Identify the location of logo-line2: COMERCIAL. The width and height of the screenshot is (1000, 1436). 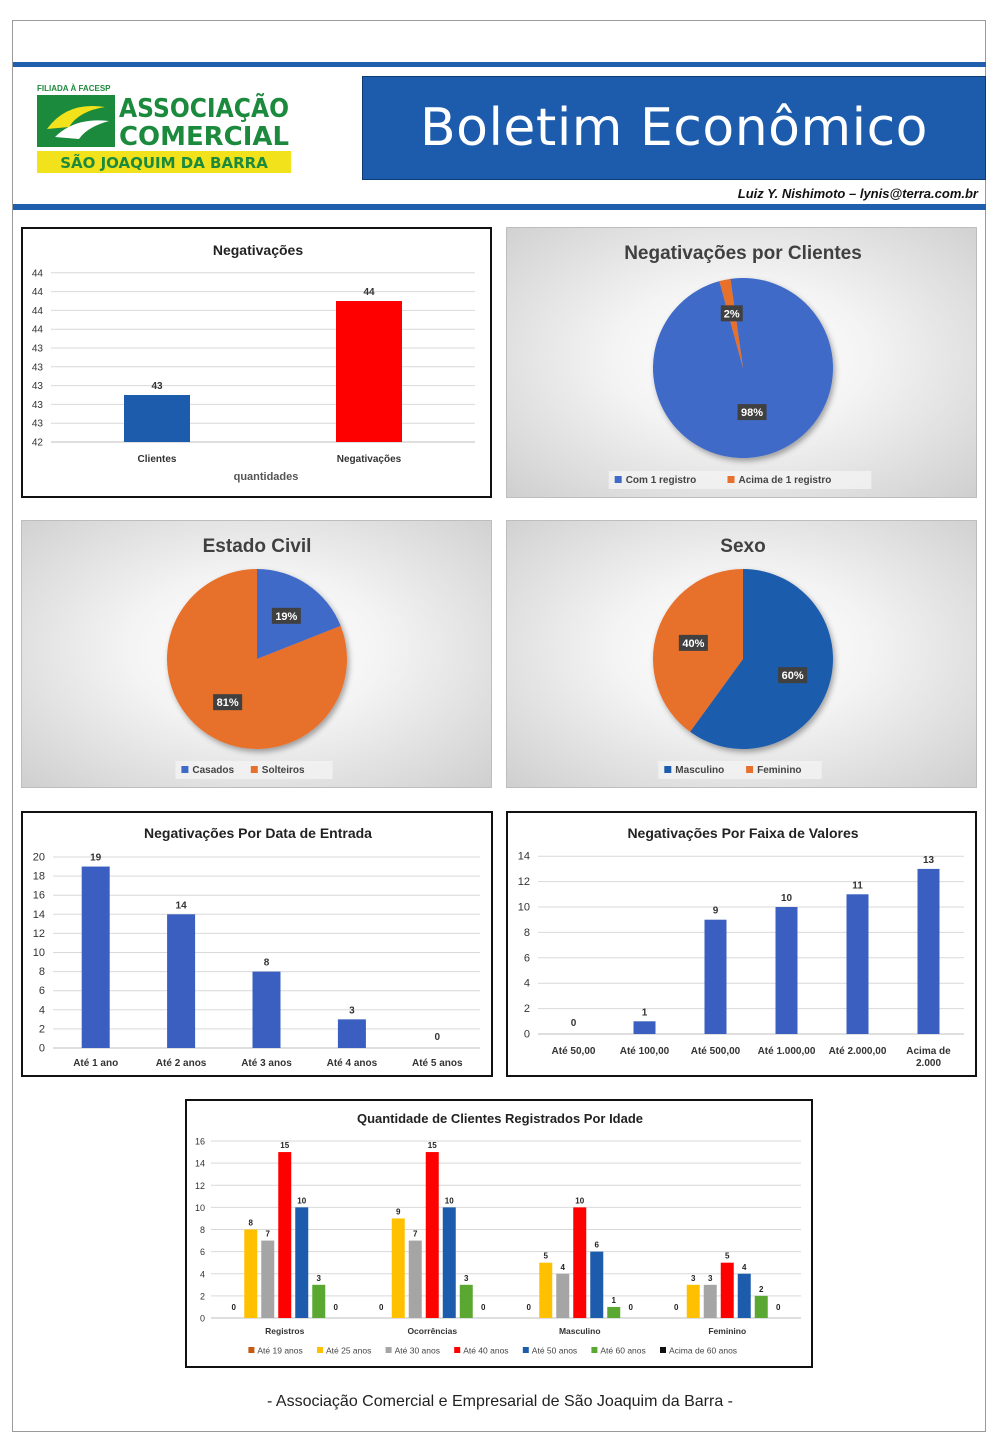
(204, 137).